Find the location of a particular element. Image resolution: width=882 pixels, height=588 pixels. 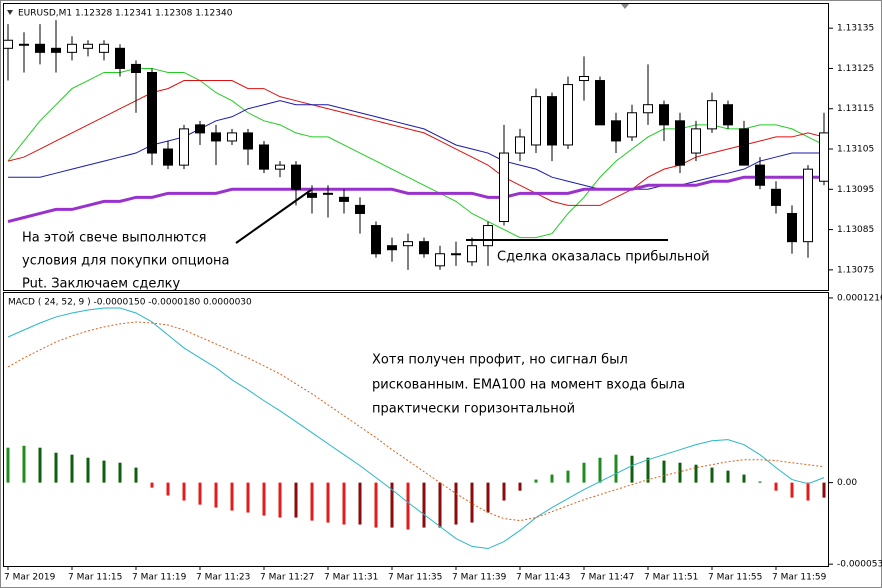

x-tick-label: 7 Mar 11:43 is located at coordinates (543, 578).